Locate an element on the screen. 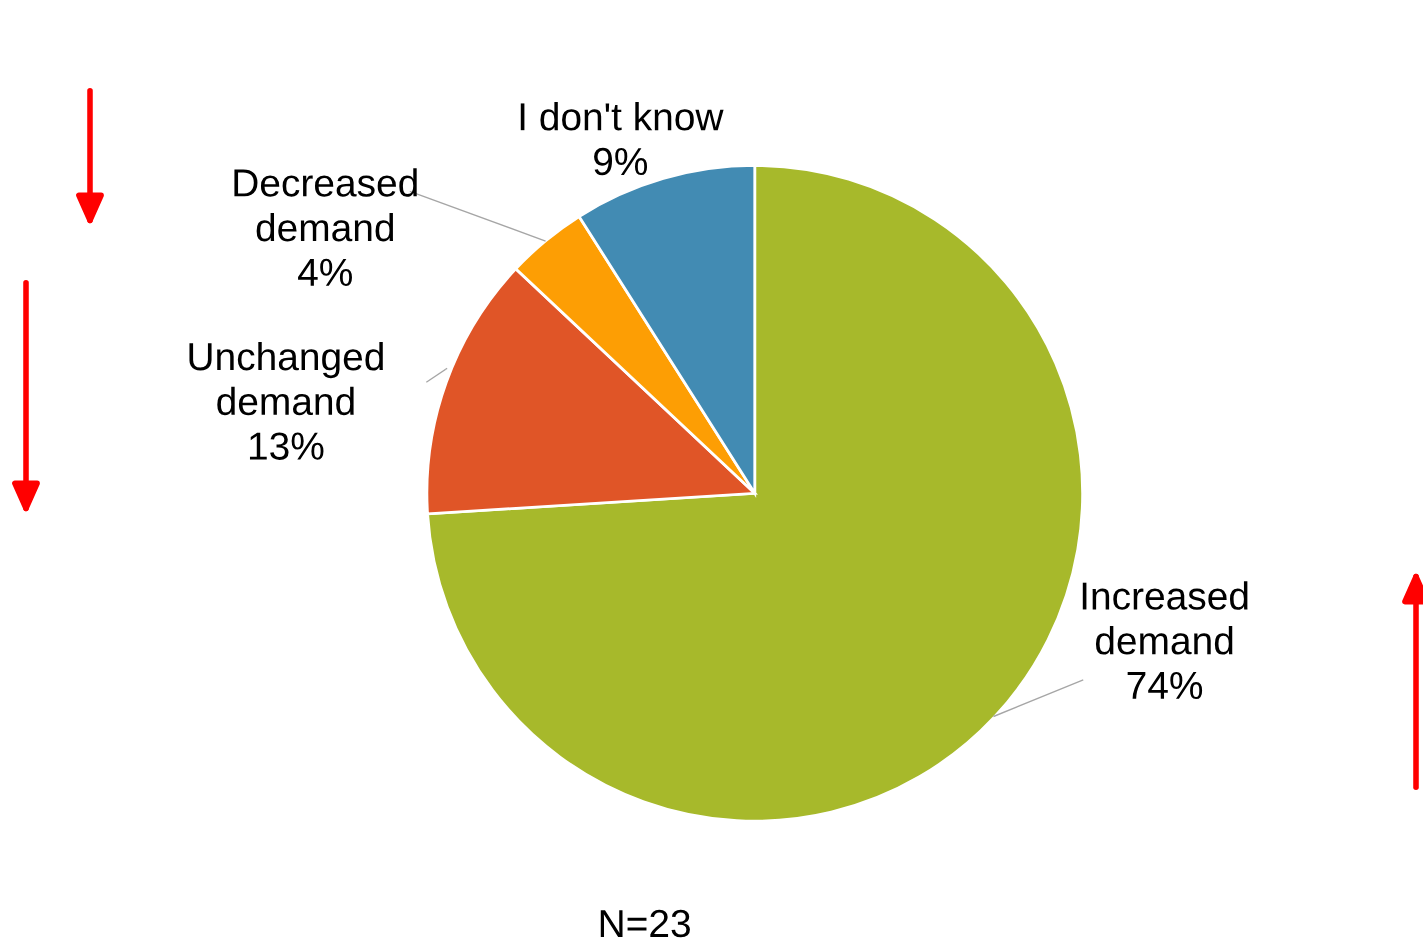 The height and width of the screenshot is (945, 1423). data-label: 13% is located at coordinates (286, 446).